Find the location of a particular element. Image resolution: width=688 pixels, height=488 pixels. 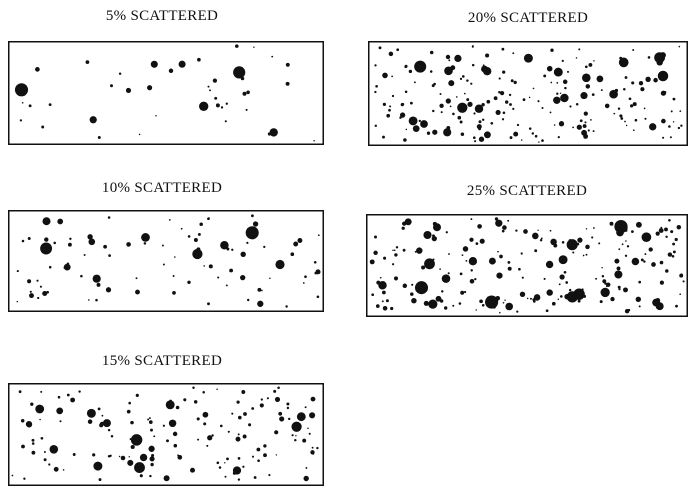

scatter-box is located at coordinates (527, 265).